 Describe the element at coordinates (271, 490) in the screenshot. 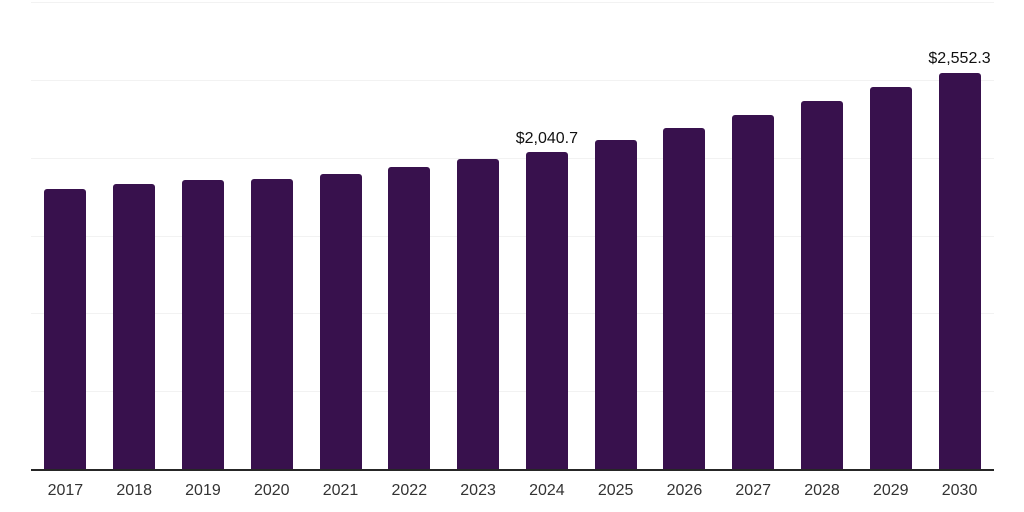

I see `x-tick-label: 2020` at that location.